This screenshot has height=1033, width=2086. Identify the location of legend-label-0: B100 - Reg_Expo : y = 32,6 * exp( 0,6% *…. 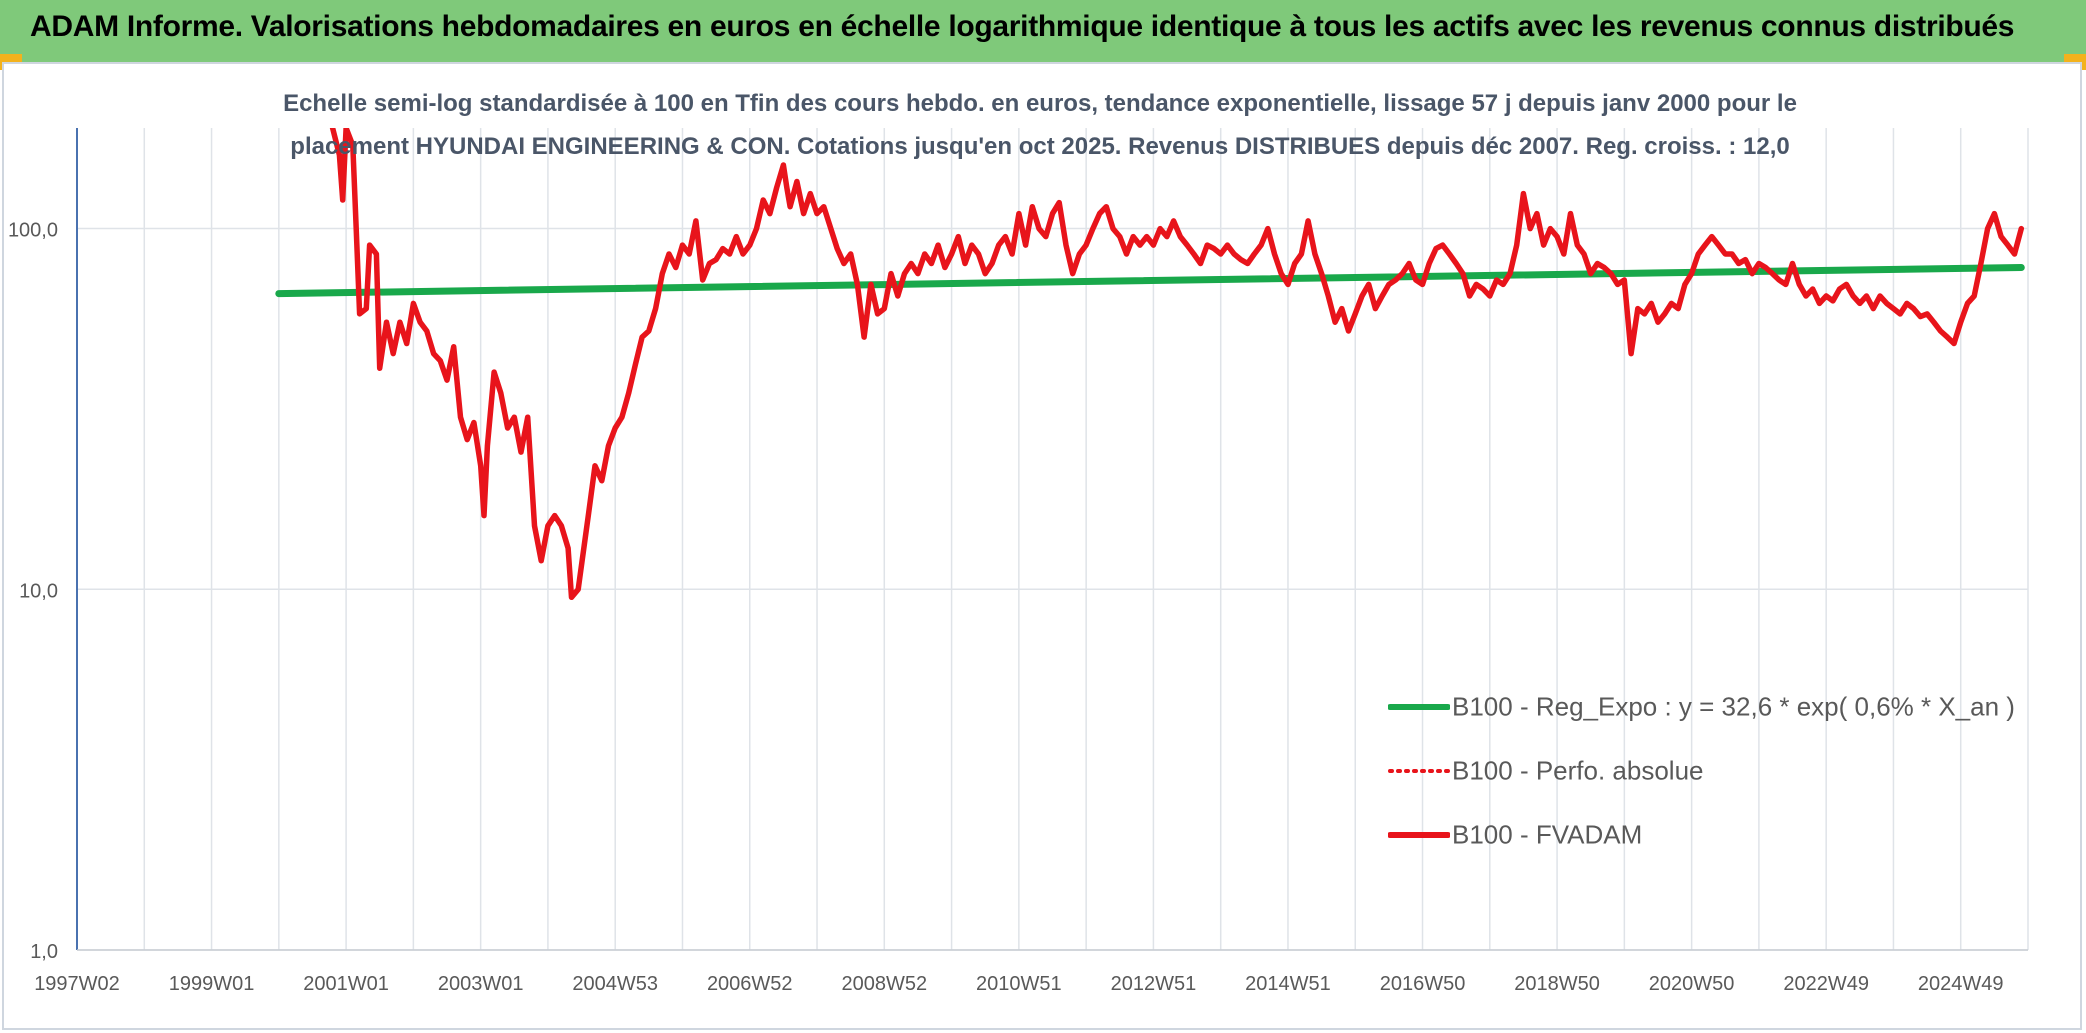
(1733, 706).